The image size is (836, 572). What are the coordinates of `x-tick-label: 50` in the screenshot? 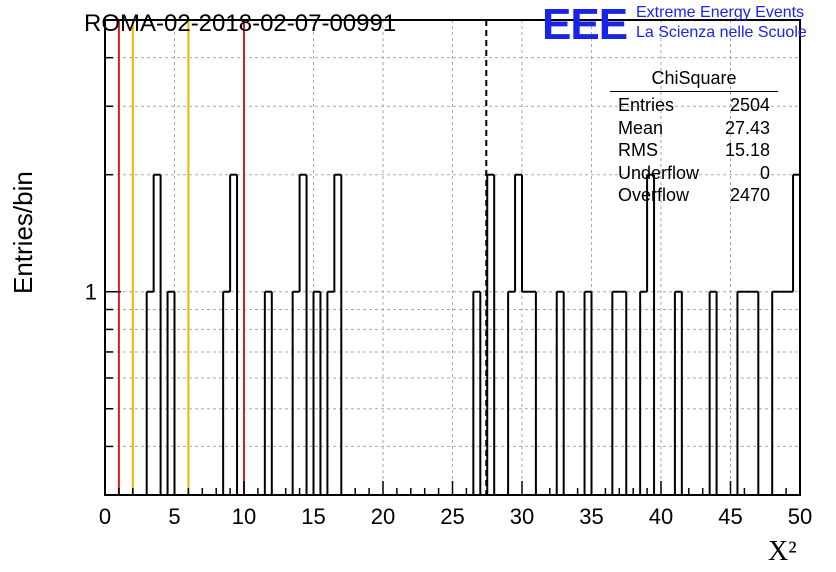 It's located at (800, 516).